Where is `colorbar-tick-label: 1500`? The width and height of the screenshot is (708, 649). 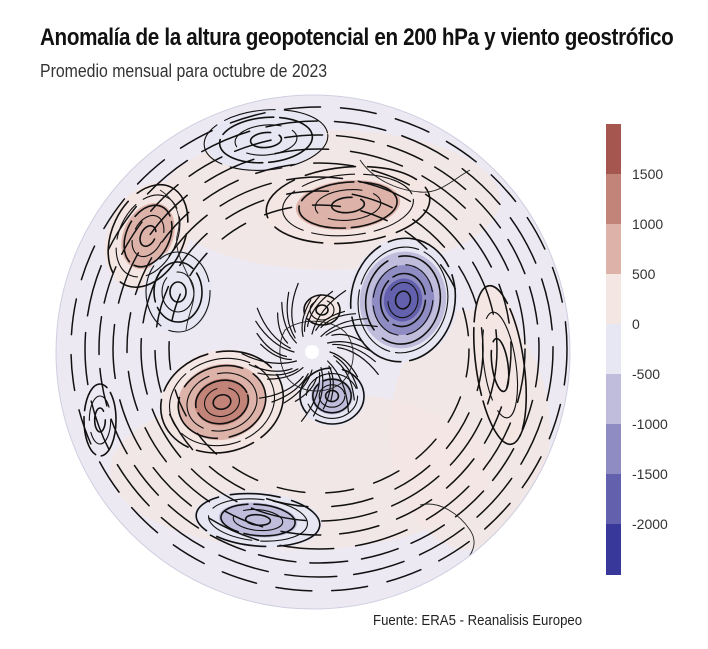
colorbar-tick-label: 1500 is located at coordinates (648, 174).